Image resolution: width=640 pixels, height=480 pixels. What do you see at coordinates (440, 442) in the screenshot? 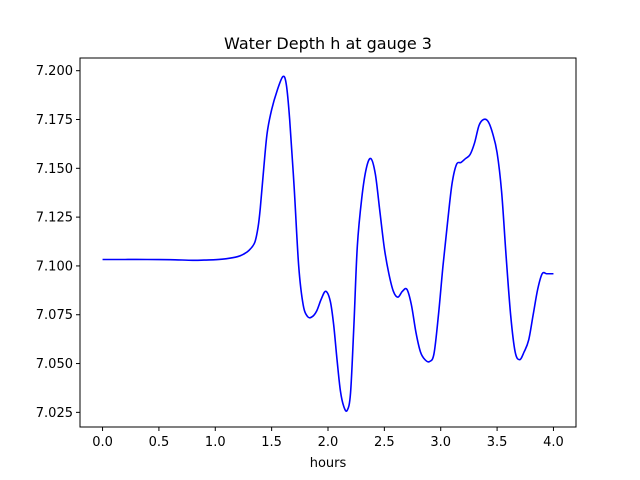
I see `x-tick-label: 3.0` at bounding box center [440, 442].